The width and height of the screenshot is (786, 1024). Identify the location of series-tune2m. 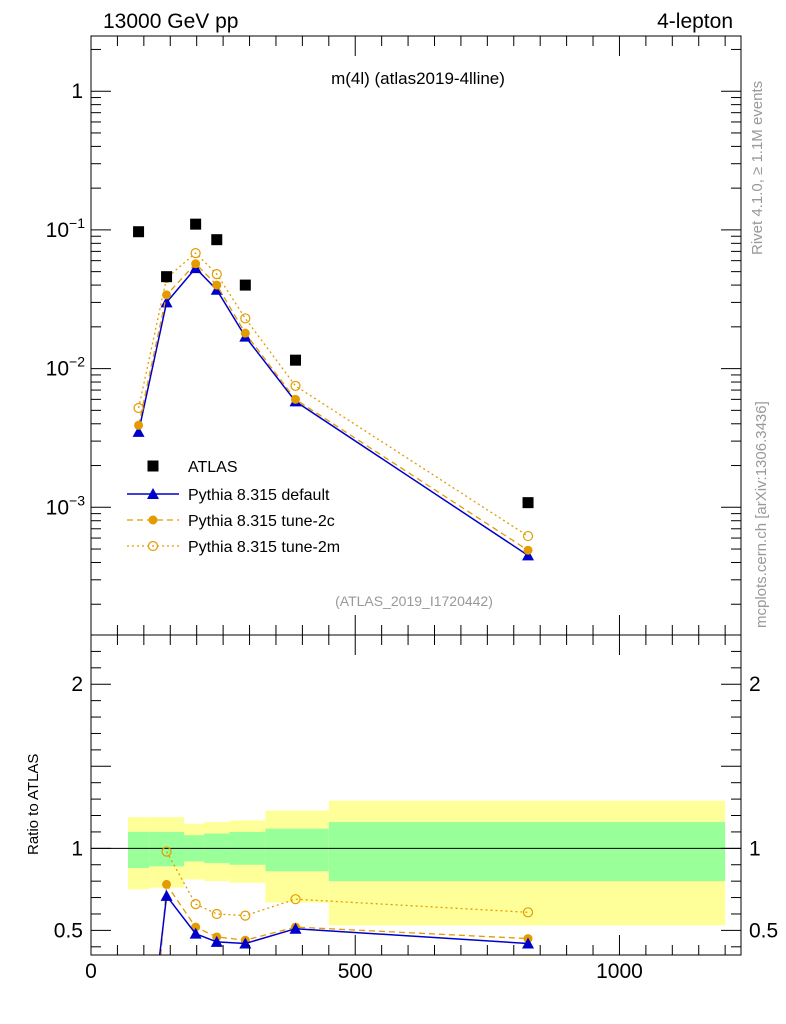
(333, 395).